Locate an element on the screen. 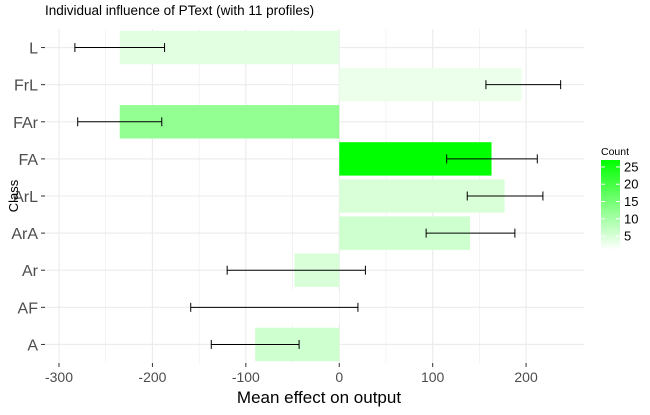  legend-colorbar is located at coordinates (610, 205).